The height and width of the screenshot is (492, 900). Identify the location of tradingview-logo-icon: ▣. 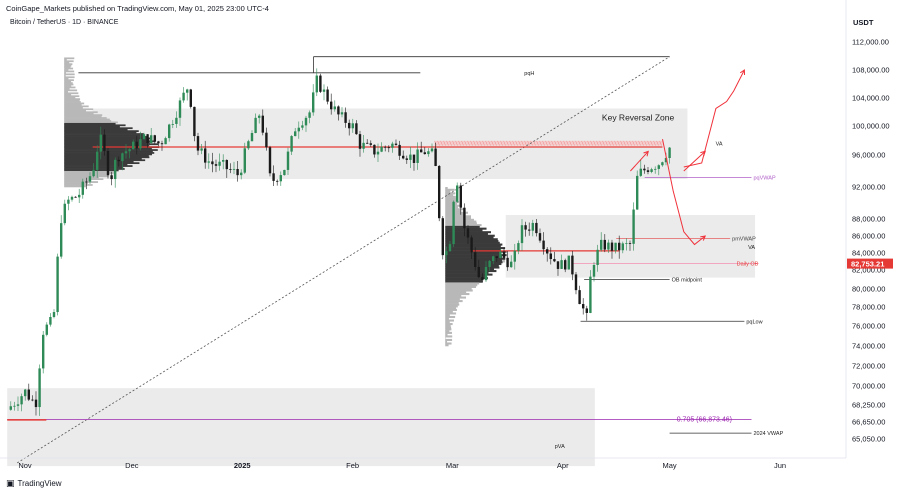
(10, 484).